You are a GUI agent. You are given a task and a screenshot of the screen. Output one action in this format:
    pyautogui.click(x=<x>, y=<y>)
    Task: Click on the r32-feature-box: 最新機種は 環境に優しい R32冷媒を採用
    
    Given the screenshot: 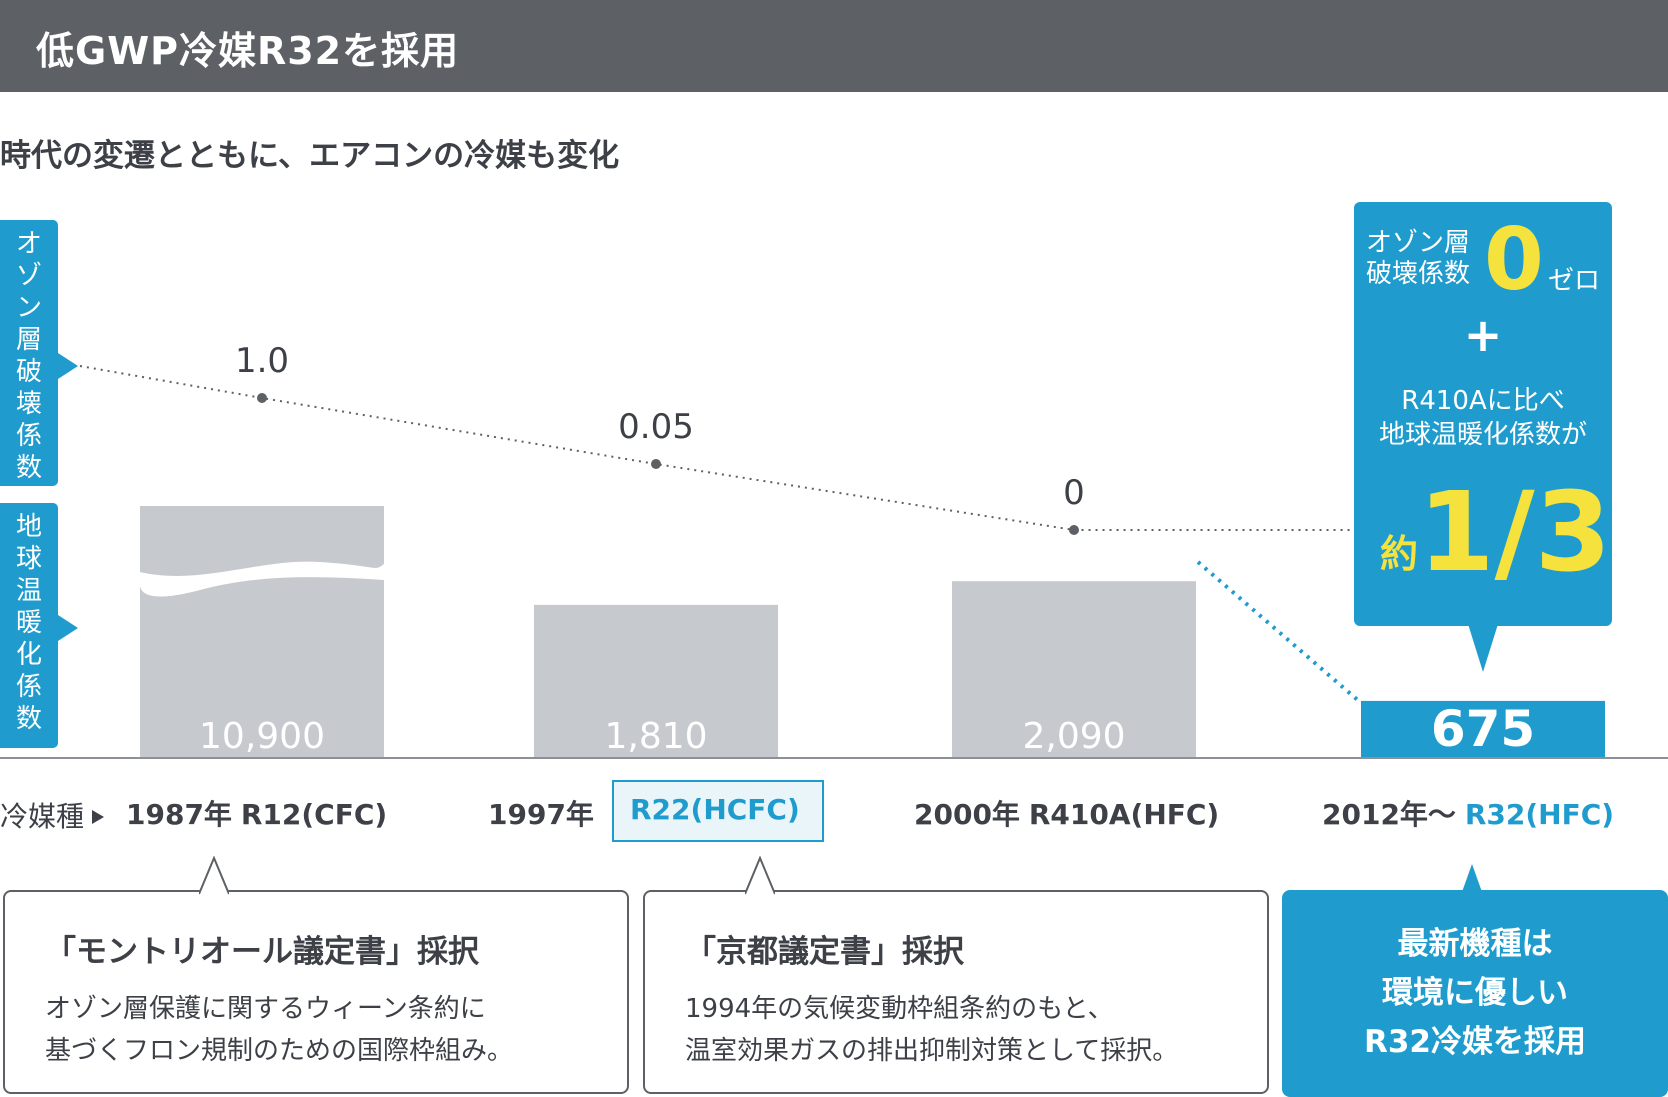 What is the action you would take?
    pyautogui.click(x=1475, y=993)
    